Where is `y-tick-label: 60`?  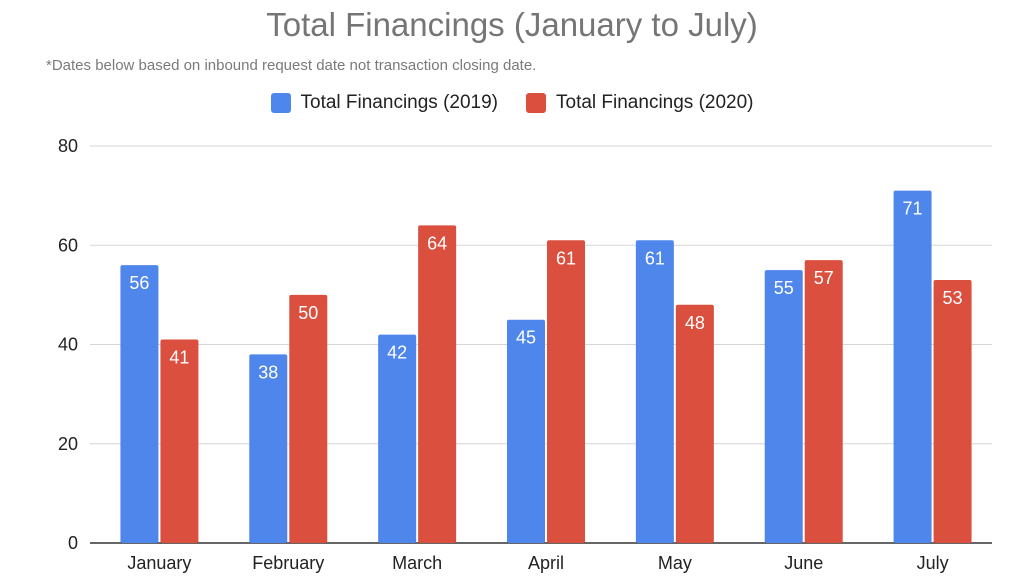 y-tick-label: 60 is located at coordinates (68, 245).